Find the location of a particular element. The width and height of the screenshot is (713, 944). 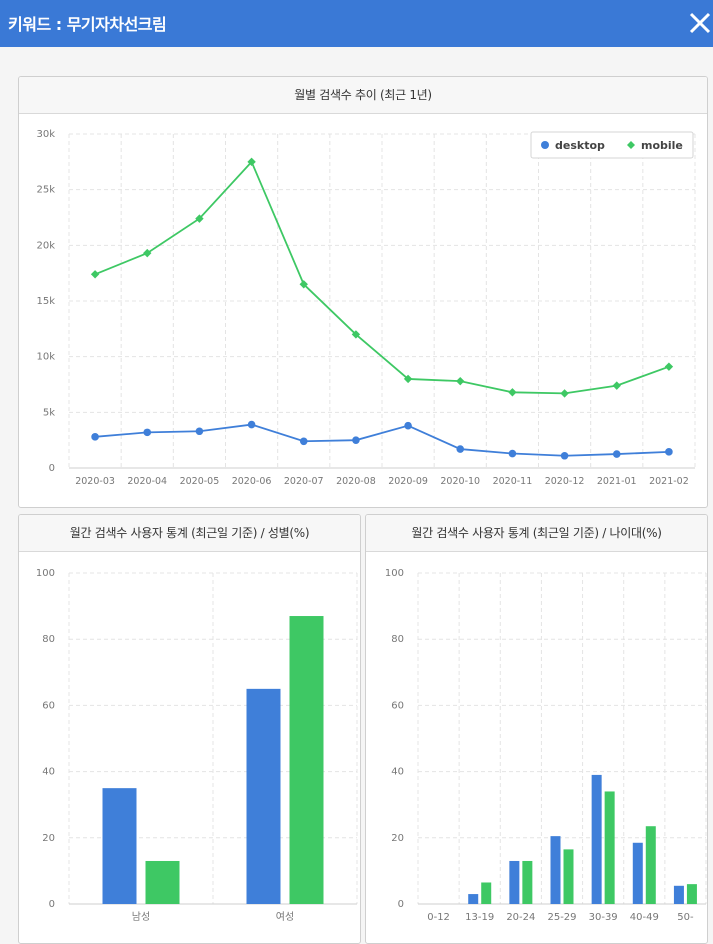

age-chart-title: 월간 검색수 사용자 통계 (최근일 기준) / 나이대(%) is located at coordinates (536, 533).